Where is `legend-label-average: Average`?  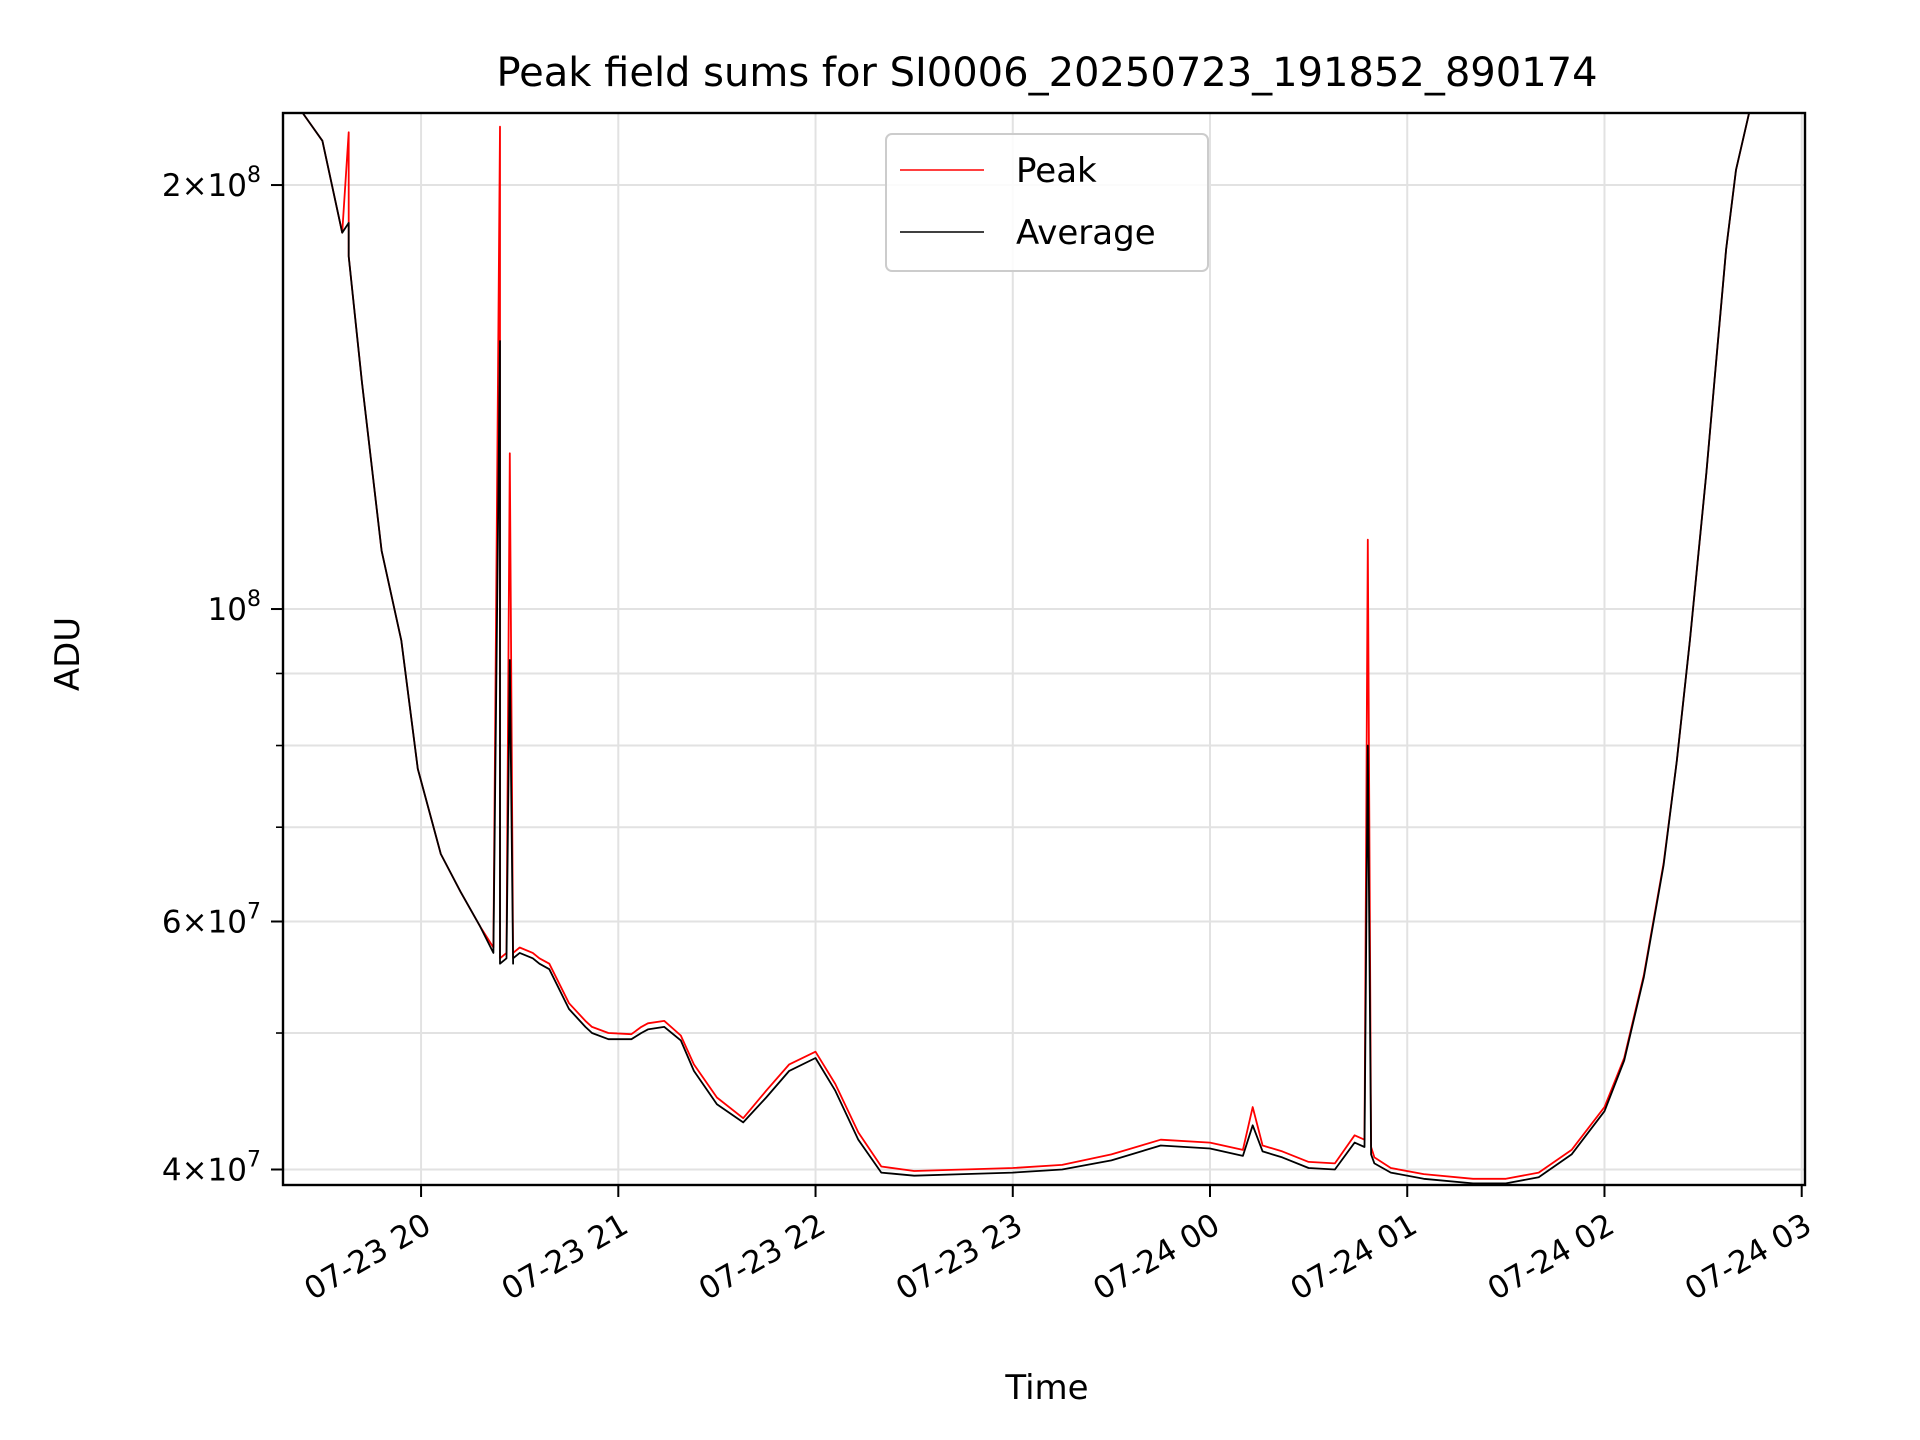 legend-label-average: Average is located at coordinates (1086, 233).